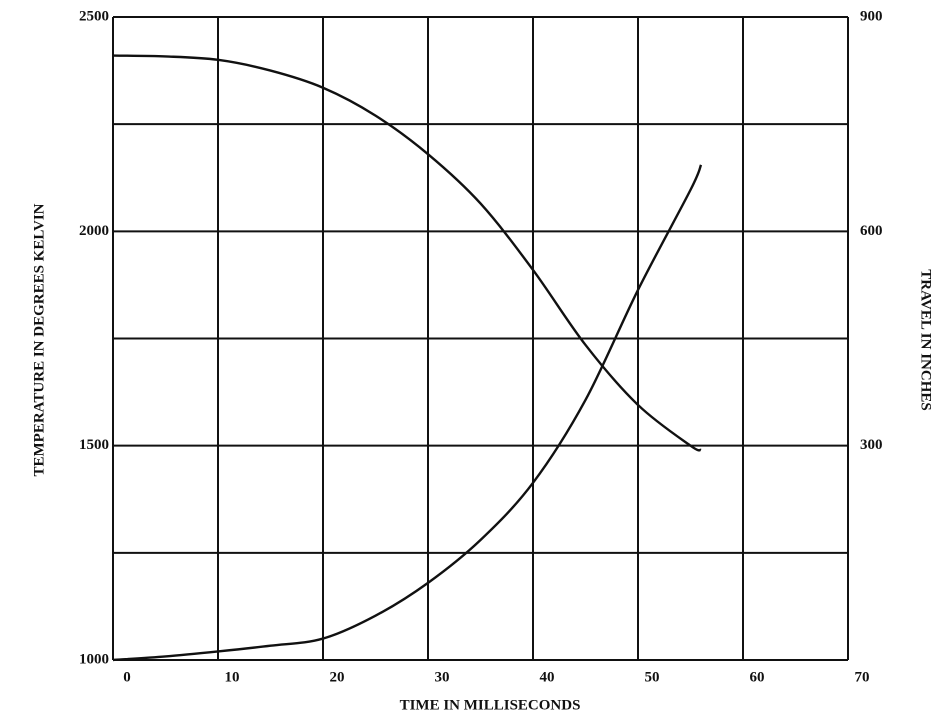 The height and width of the screenshot is (724, 943). Describe the element at coordinates (39, 339) in the screenshot. I see `y-axis-label: TEMPERATURE IN DEGREES KELVIN` at that location.